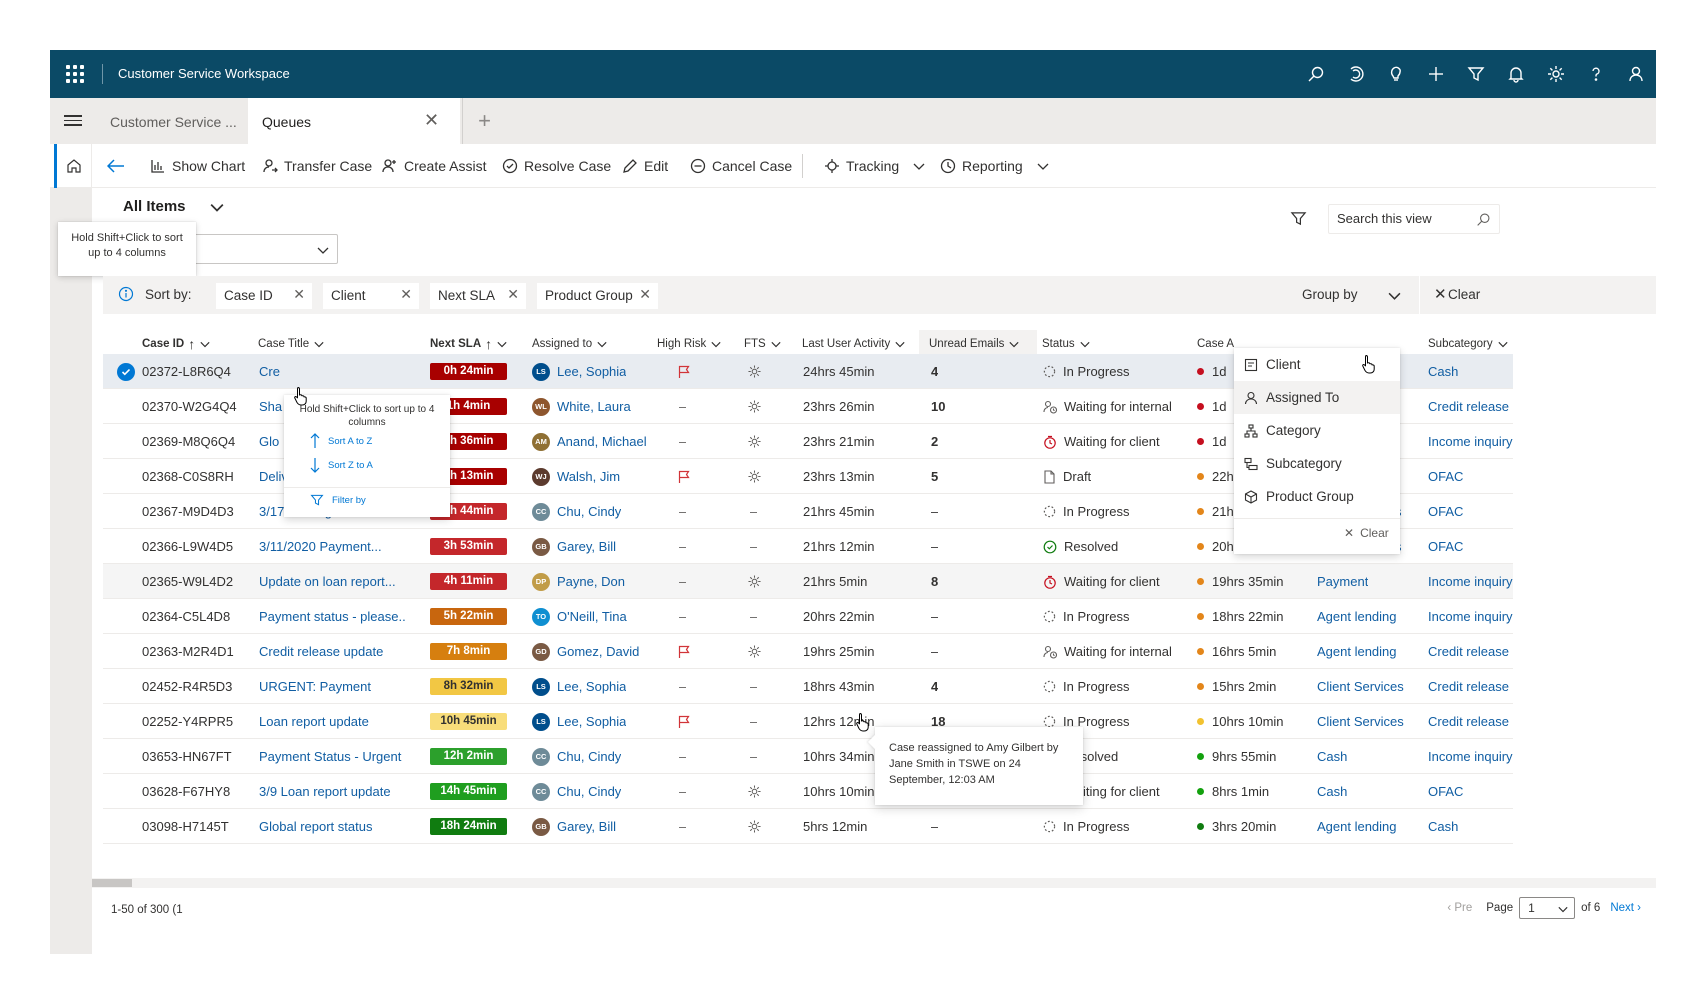 The width and height of the screenshot is (1700, 1000). What do you see at coordinates (116, 166) in the screenshot?
I see `back-arrow-icon` at bounding box center [116, 166].